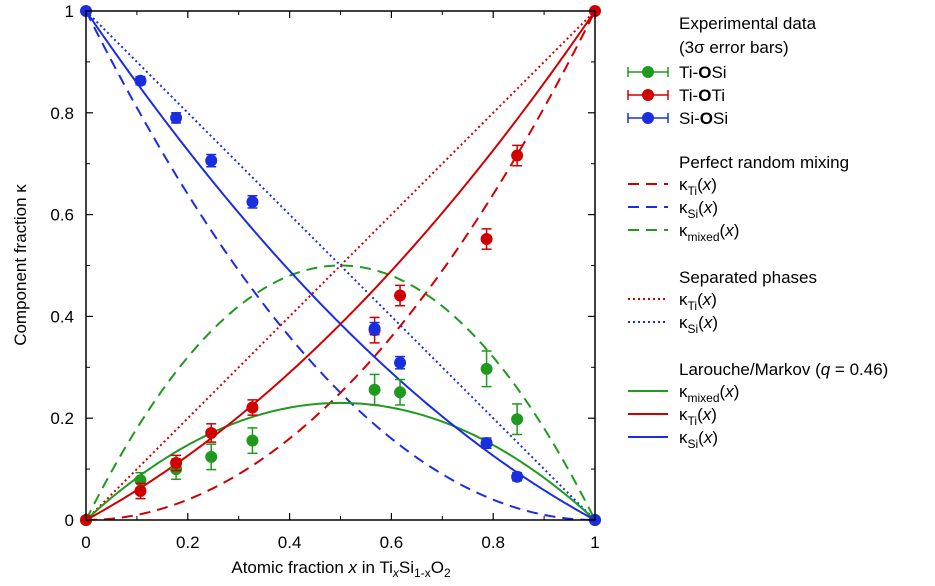 The image size is (935, 586). What do you see at coordinates (290, 542) in the screenshot?
I see `x-tick-label: 0.4` at bounding box center [290, 542].